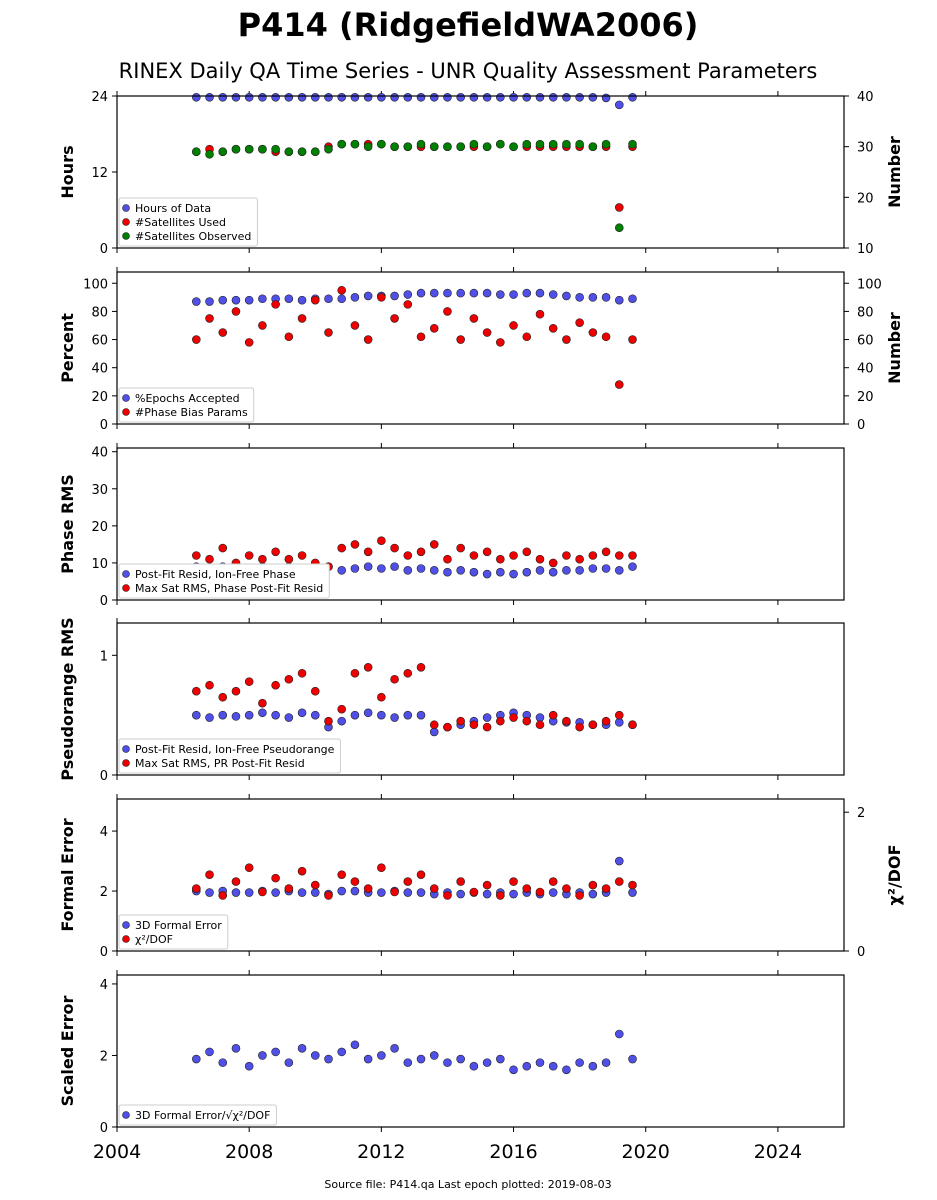 The image size is (937, 1200). What do you see at coordinates (178, 925) in the screenshot?
I see `legend-label: 3D Formal Error` at bounding box center [178, 925].